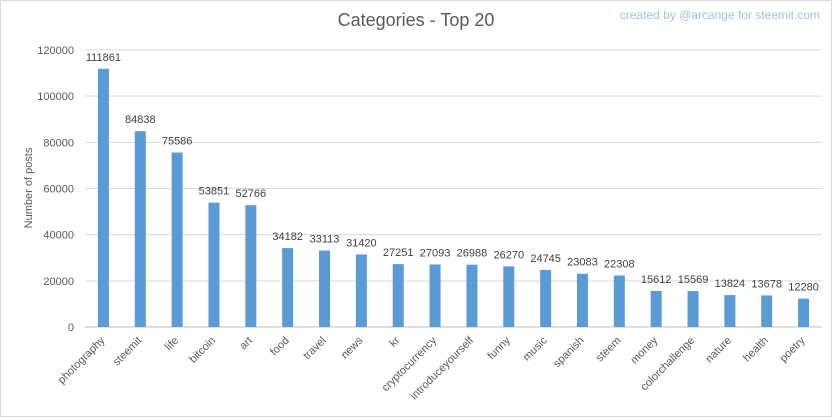 The image size is (832, 417). What do you see at coordinates (177, 239) in the screenshot?
I see `bar-life` at bounding box center [177, 239].